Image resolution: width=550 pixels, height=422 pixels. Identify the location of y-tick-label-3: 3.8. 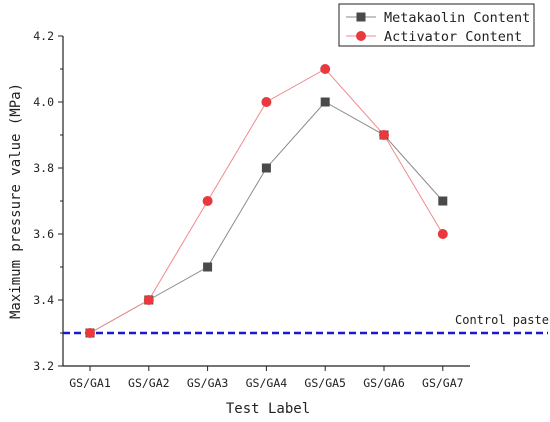
(43, 168).